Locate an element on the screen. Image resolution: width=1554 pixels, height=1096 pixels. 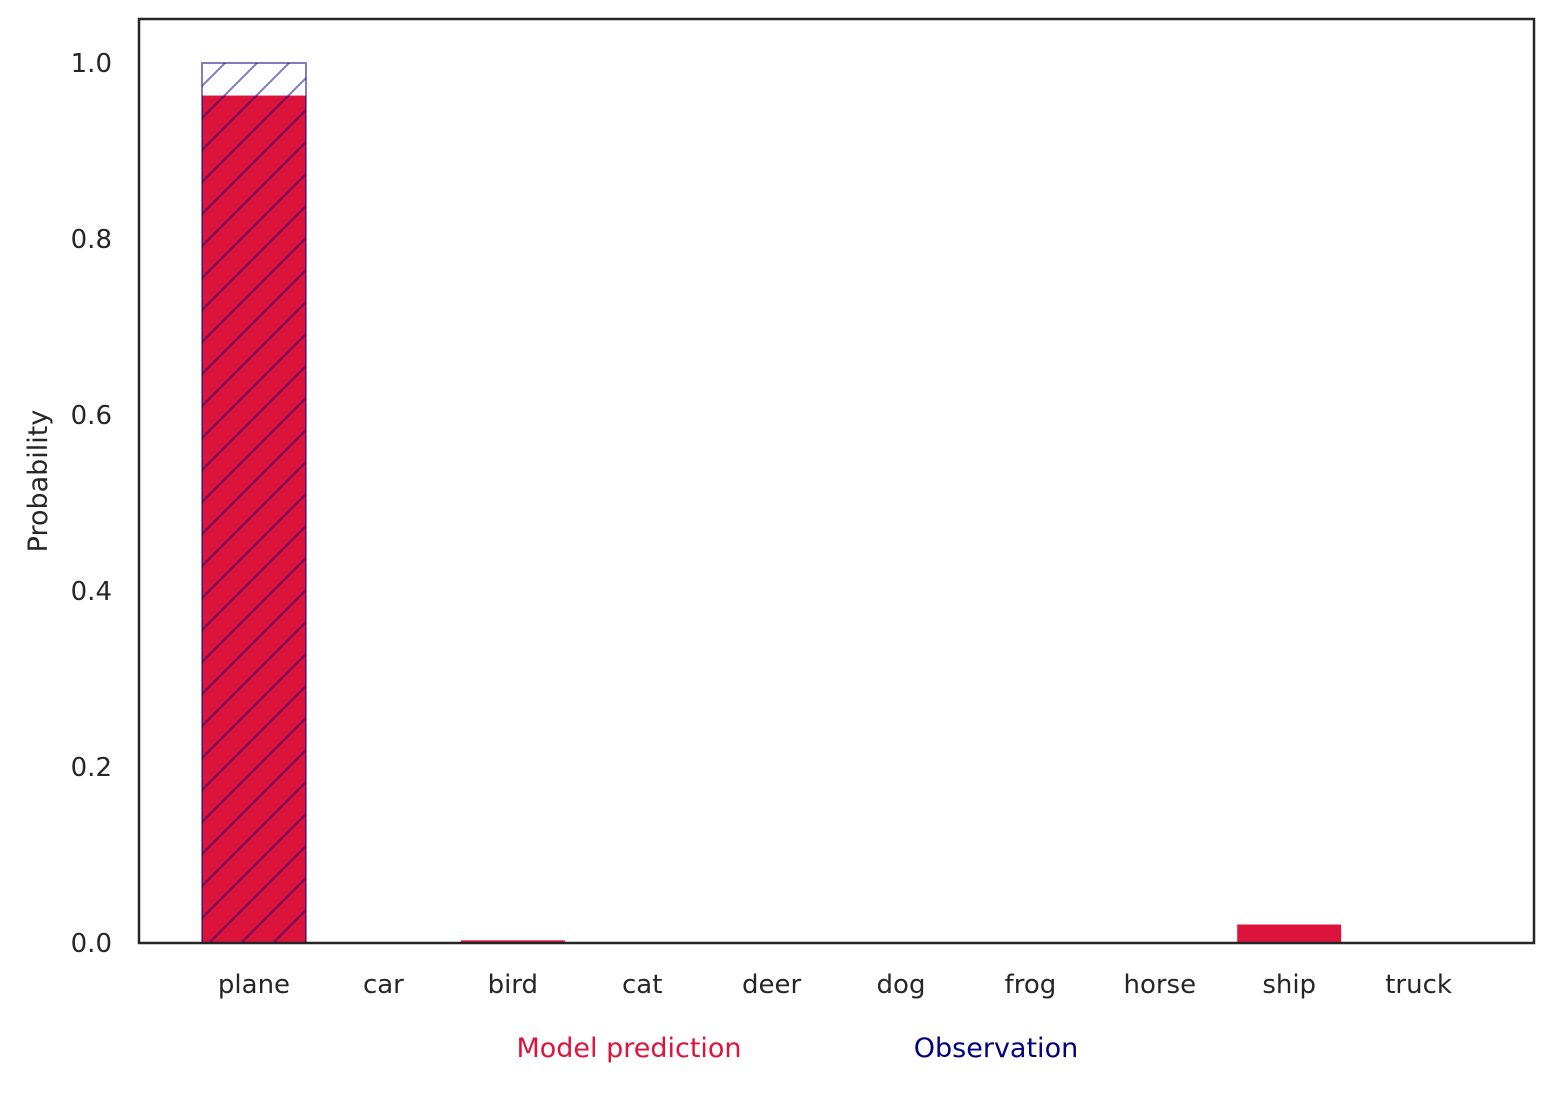
bar-model-prediction-bird is located at coordinates (512, 941).